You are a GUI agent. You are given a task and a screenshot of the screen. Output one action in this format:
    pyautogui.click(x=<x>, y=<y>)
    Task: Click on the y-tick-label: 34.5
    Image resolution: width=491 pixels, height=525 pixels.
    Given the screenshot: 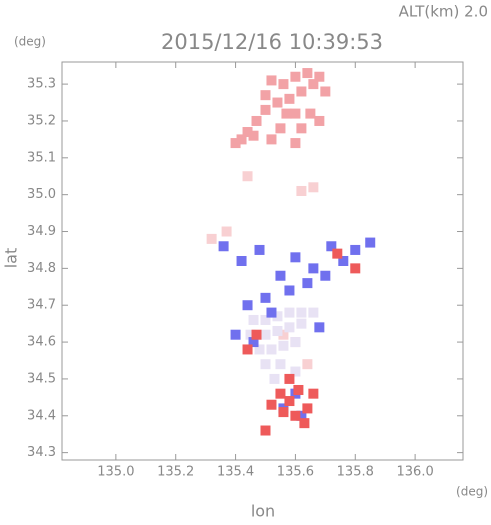 What is the action you would take?
    pyautogui.click(x=41, y=378)
    